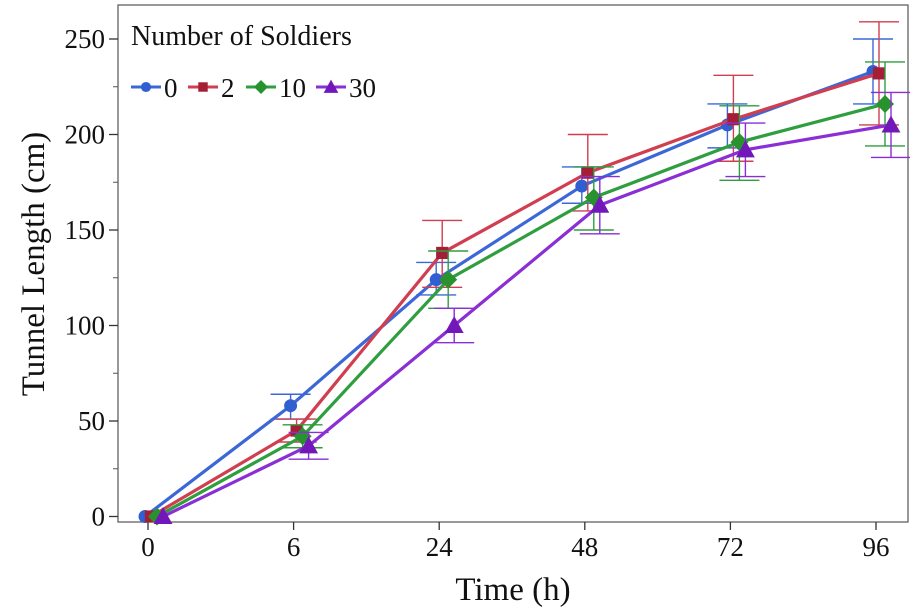 The image size is (910, 611). Describe the element at coordinates (730, 547) in the screenshot. I see `x-tick-label: 72` at that location.